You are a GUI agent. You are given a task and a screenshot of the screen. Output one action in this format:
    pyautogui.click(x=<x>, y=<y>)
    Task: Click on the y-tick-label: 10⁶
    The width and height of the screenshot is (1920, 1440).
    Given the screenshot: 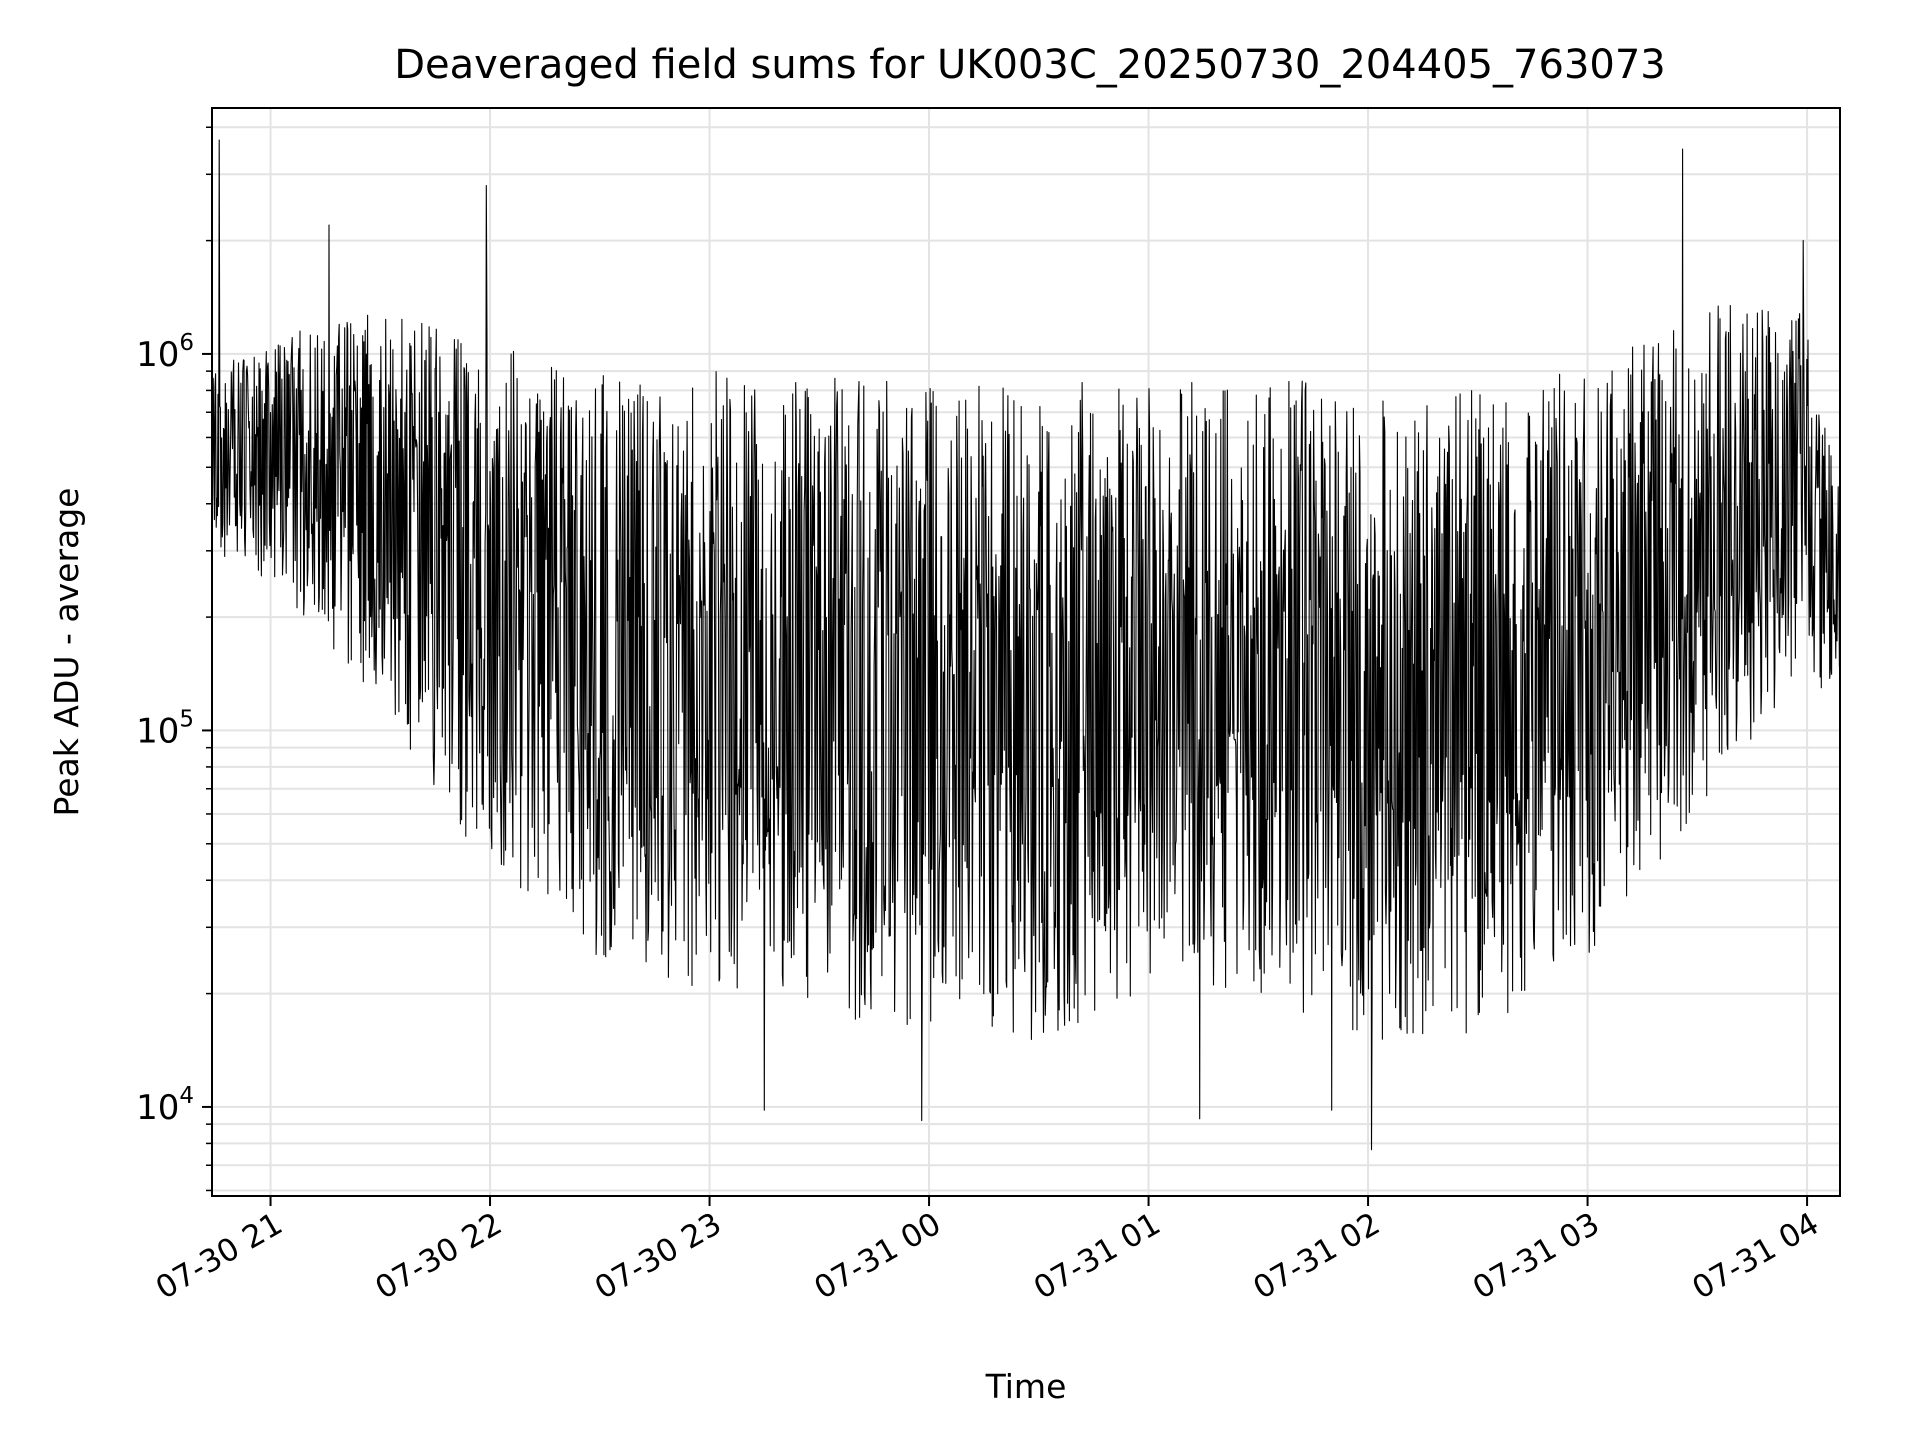 What is the action you would take?
    pyautogui.click(x=165, y=352)
    